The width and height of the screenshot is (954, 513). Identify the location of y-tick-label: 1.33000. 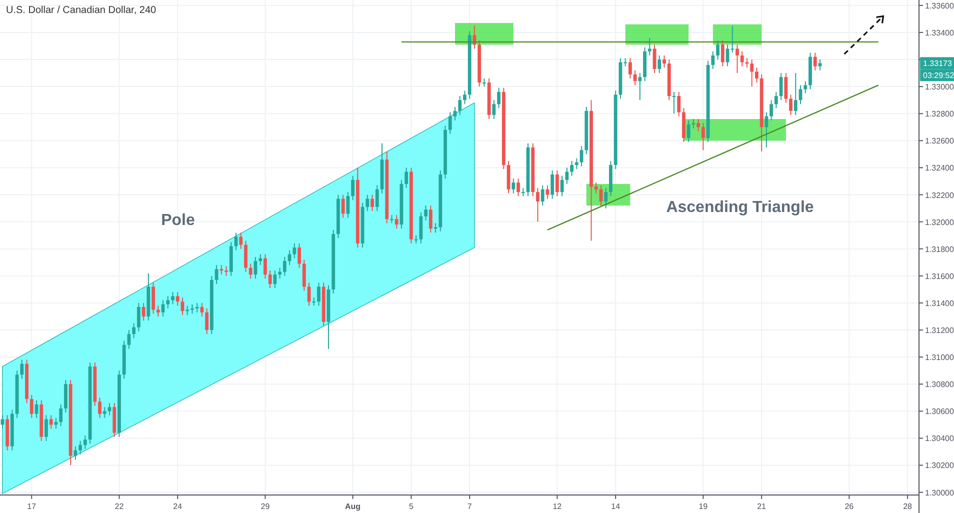
(939, 87).